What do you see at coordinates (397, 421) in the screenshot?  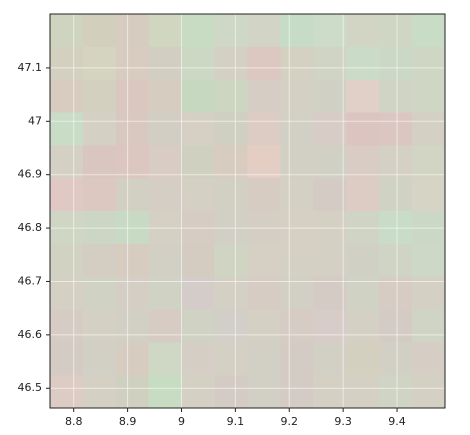 I see `x-tick-label: 9.4` at bounding box center [397, 421].